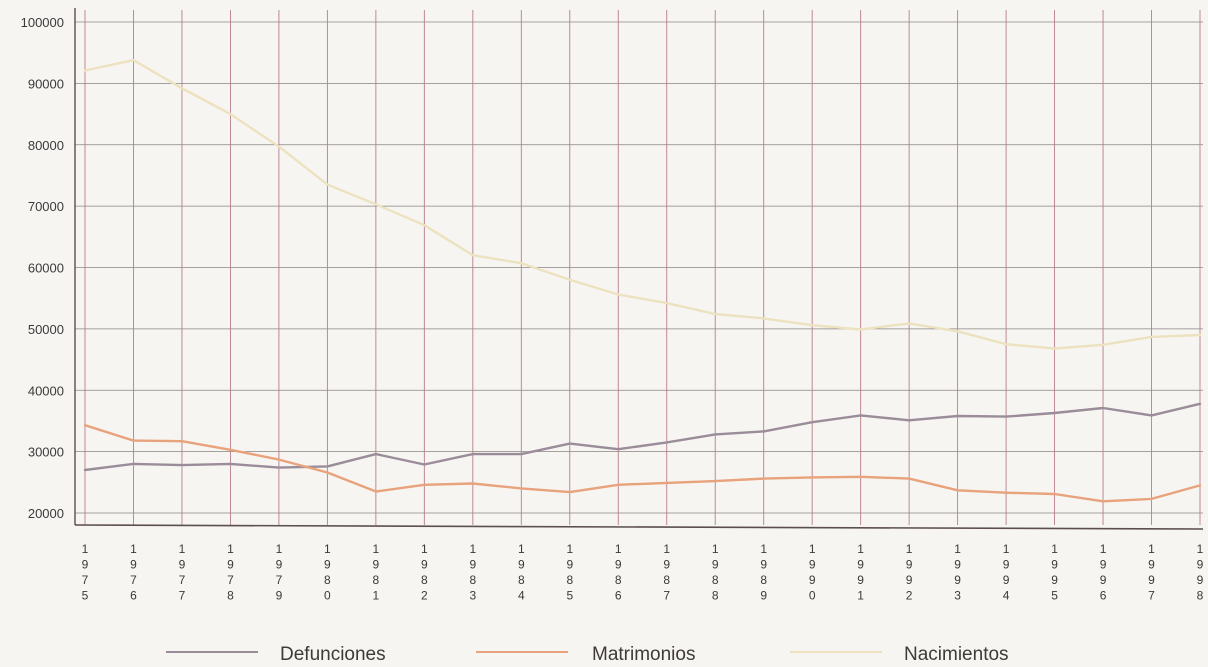  What do you see at coordinates (46, 268) in the screenshot?
I see `y-tick-label-60000: 60000` at bounding box center [46, 268].